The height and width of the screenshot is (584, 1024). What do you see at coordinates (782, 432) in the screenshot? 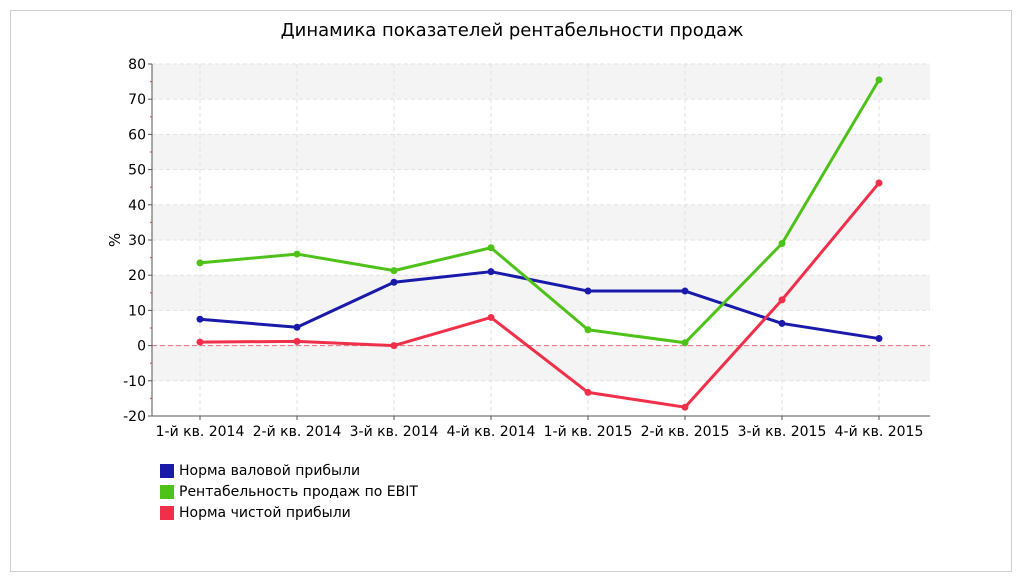
I see `x-tick-label: 3-й кв. 2015` at bounding box center [782, 432].